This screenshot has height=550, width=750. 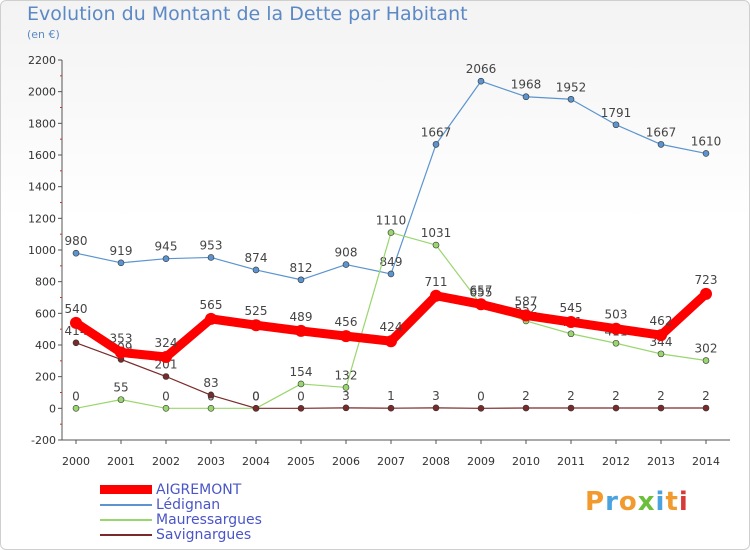 What do you see at coordinates (210, 383) in the screenshot?
I see `data-label: 83` at bounding box center [210, 383].